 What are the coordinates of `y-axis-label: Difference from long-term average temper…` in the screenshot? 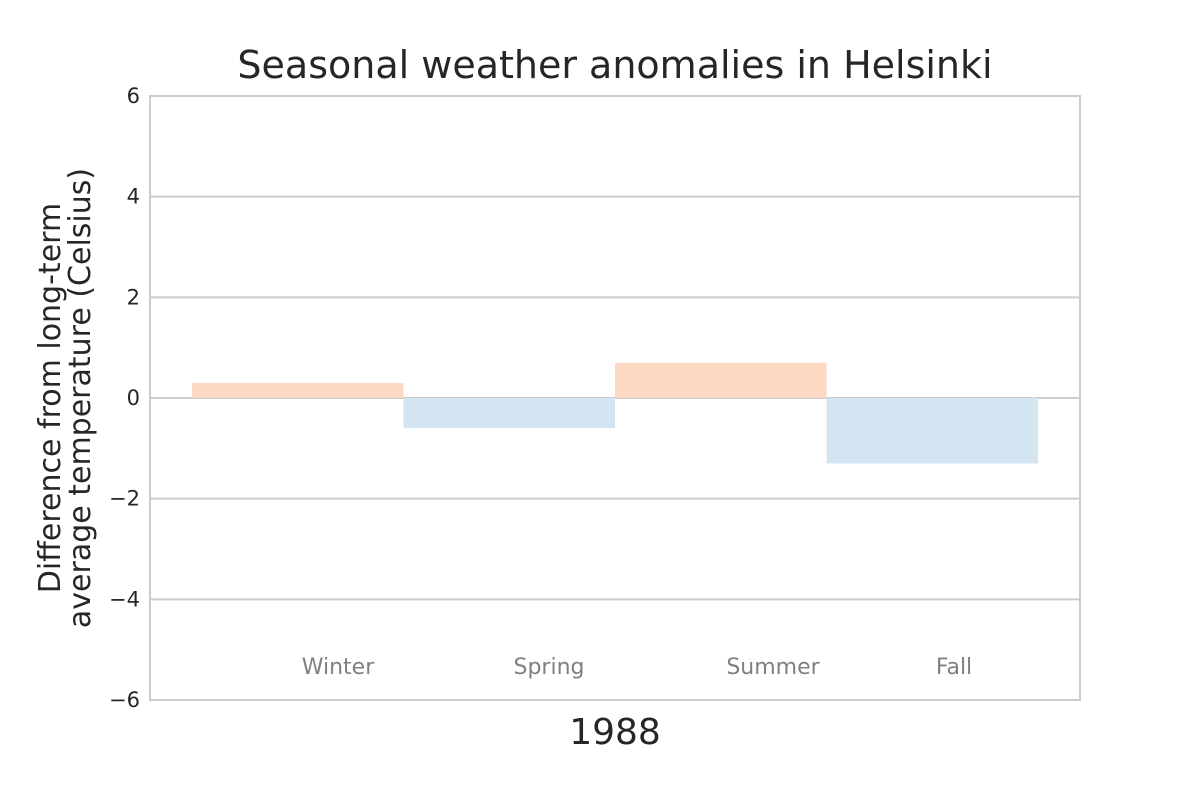 It's located at (65, 398).